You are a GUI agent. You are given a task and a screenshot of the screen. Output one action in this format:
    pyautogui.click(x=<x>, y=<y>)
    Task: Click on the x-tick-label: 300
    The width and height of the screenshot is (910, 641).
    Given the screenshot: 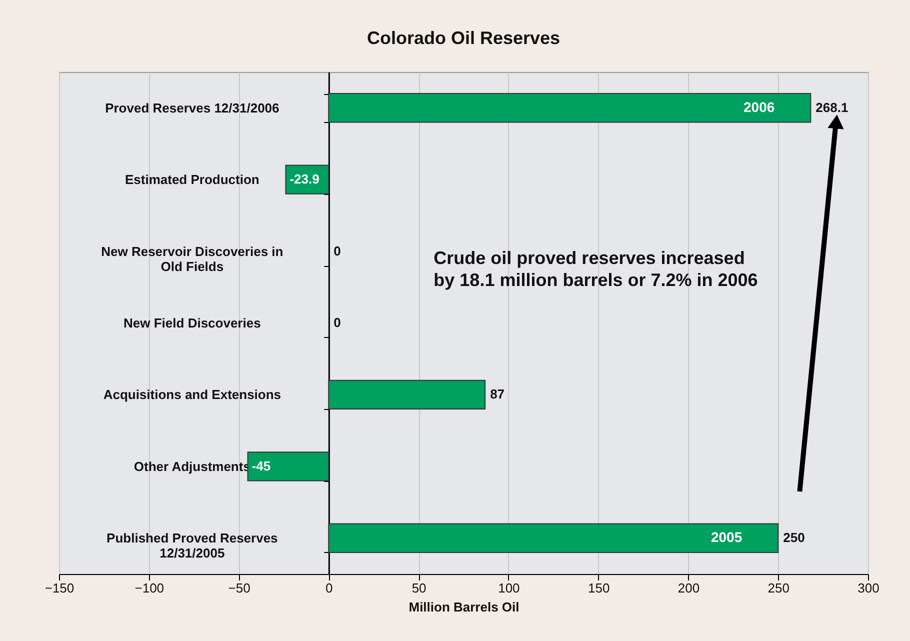 What is the action you would take?
    pyautogui.click(x=869, y=588)
    